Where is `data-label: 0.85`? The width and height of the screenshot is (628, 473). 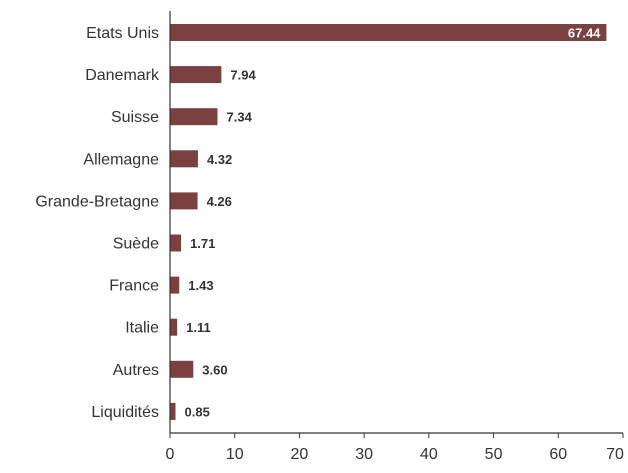 data-label: 0.85 is located at coordinates (197, 411).